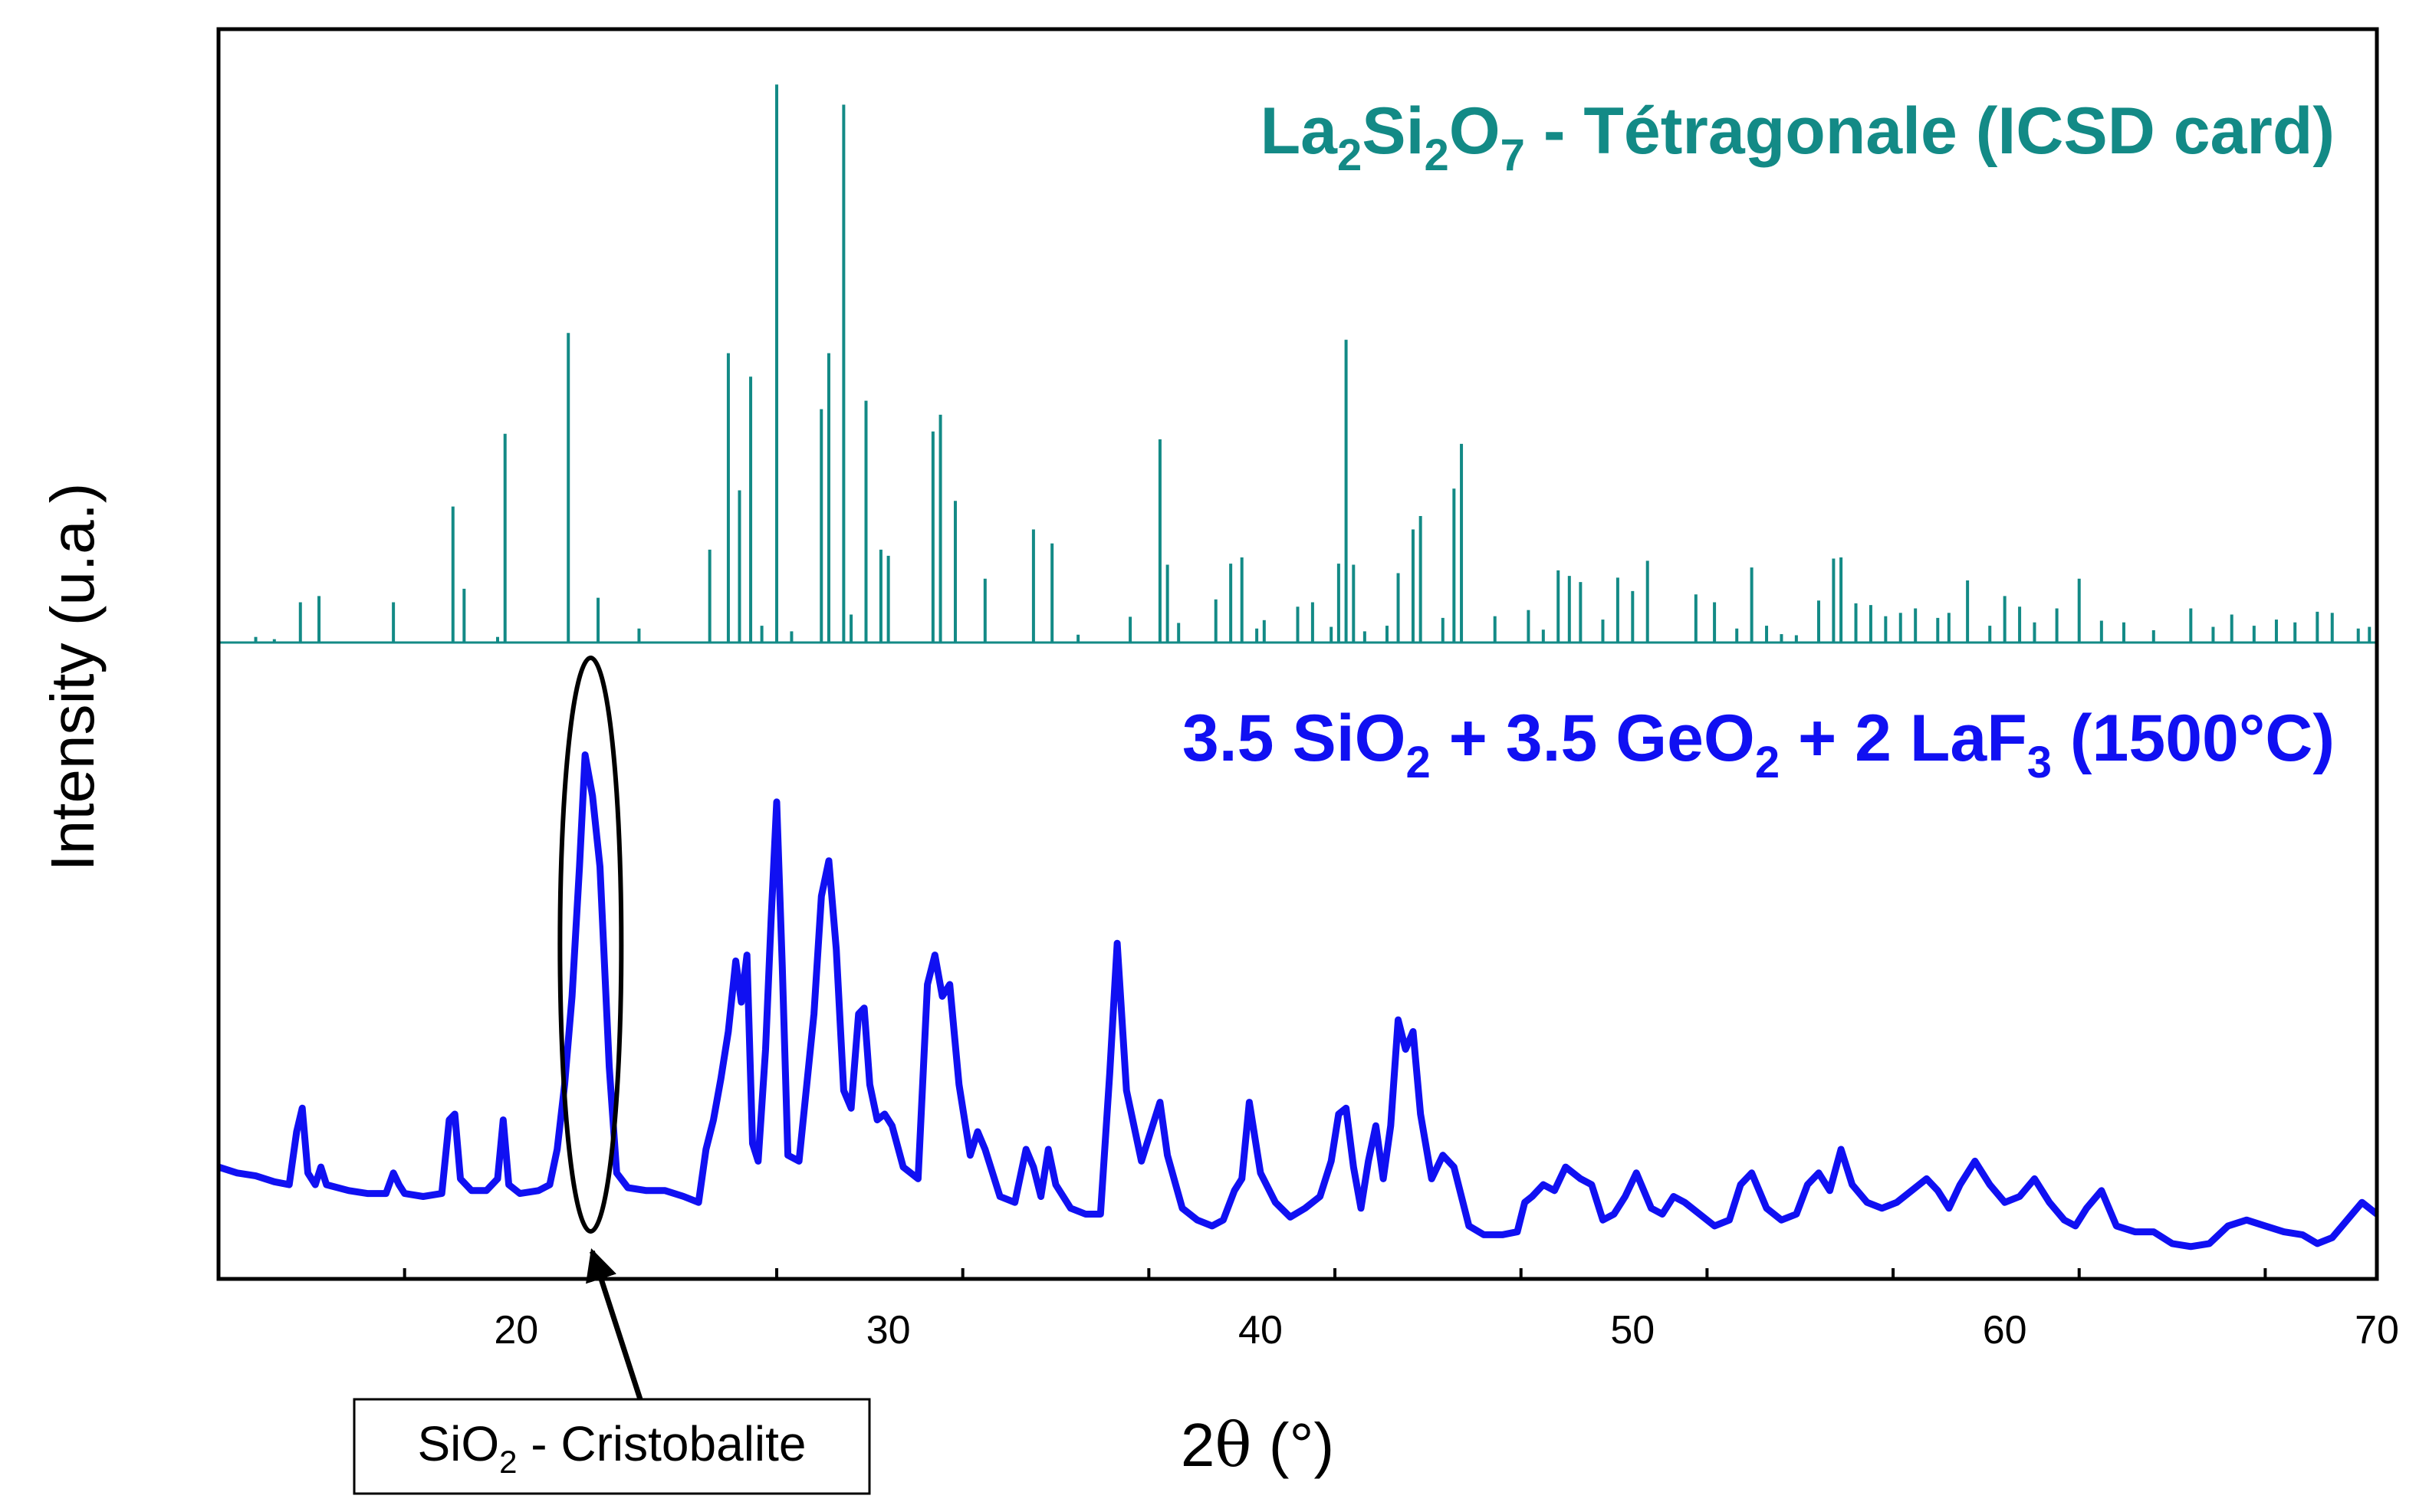 The height and width of the screenshot is (1512, 2429). I want to click on exp-title-c: + 2 LaF, so click(1904, 738).